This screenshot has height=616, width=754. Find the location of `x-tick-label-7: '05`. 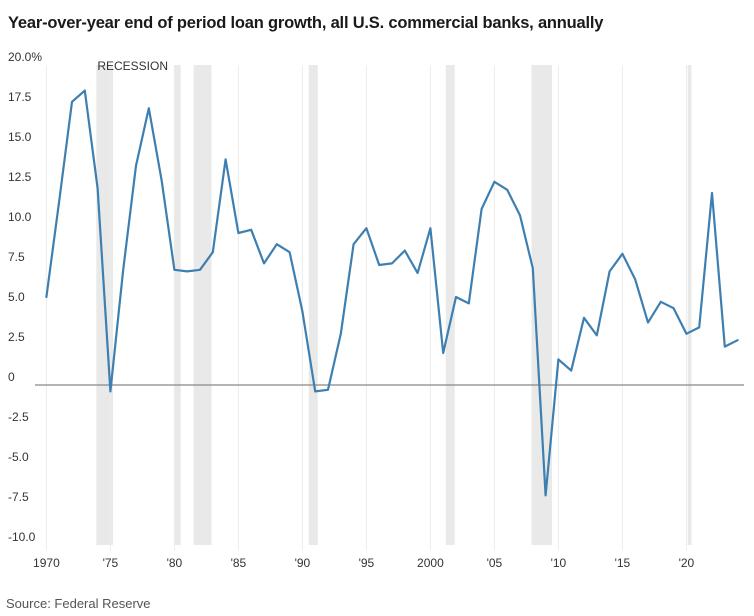

x-tick-label-7: '05 is located at coordinates (495, 563).